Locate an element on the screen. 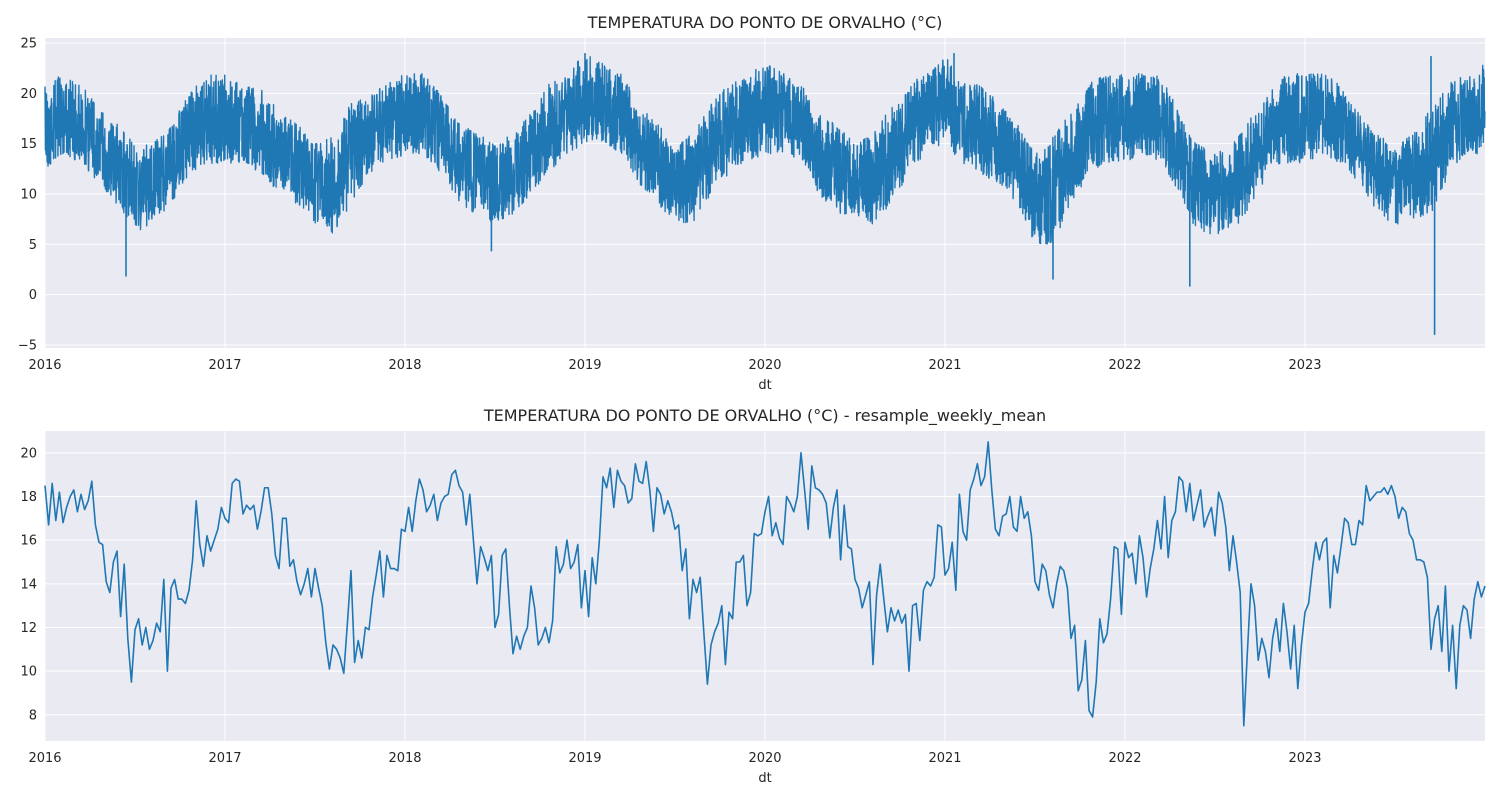 The height and width of the screenshot is (800, 1500). chart-title: TEMPERATURA DO PONTO DE ORVALHO (°C) is located at coordinates (765, 22).